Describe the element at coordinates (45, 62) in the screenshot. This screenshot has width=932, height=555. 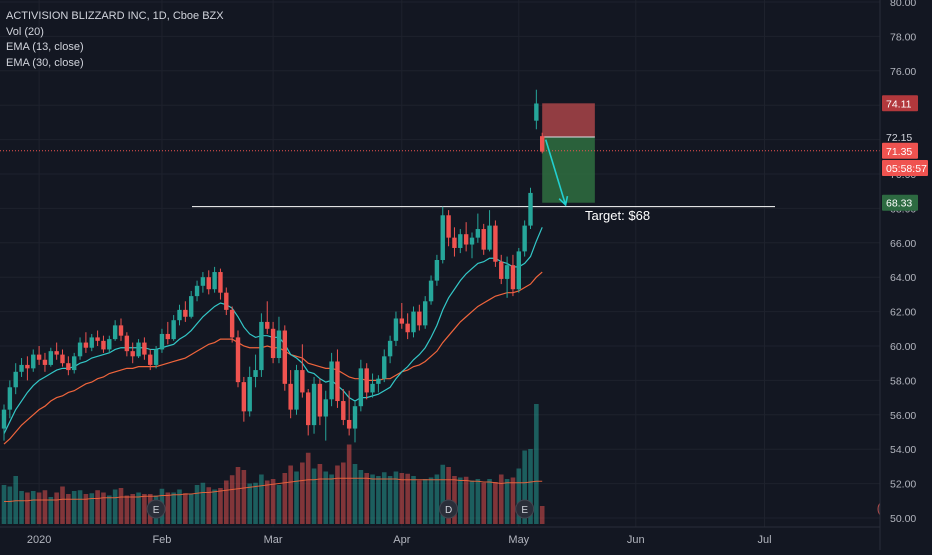
I see `ema-slow-label: EMA (30, close)` at that location.